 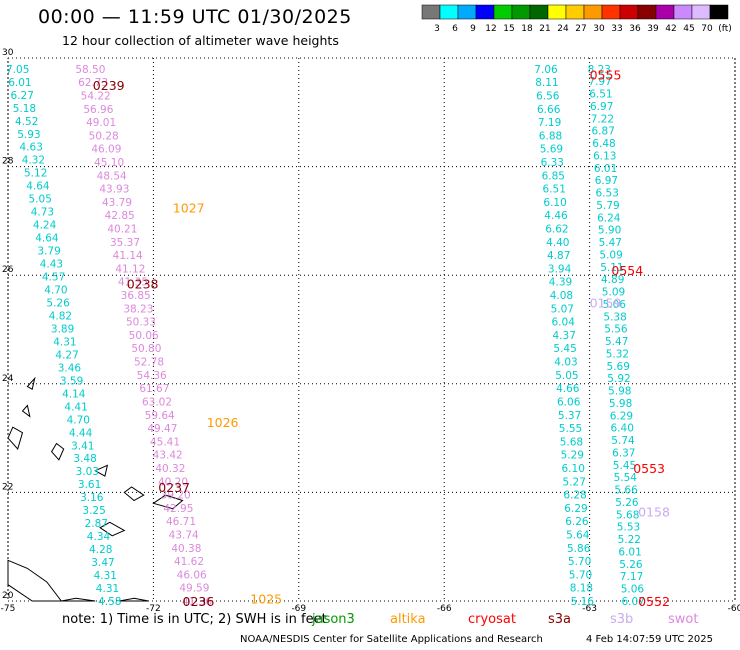 I want to click on wave-height-value: 3.47, so click(x=102, y=563).